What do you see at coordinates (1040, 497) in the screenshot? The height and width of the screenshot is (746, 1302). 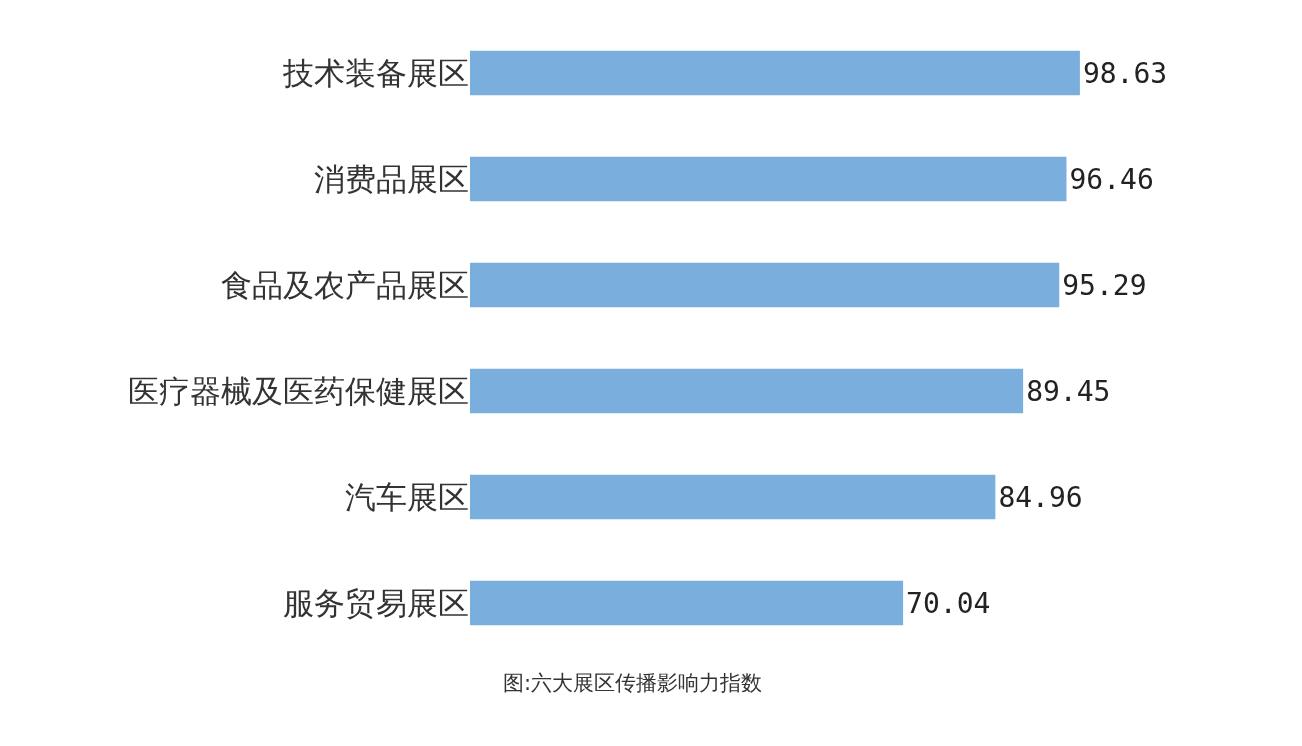 I see `data-label: 84.96` at bounding box center [1040, 497].